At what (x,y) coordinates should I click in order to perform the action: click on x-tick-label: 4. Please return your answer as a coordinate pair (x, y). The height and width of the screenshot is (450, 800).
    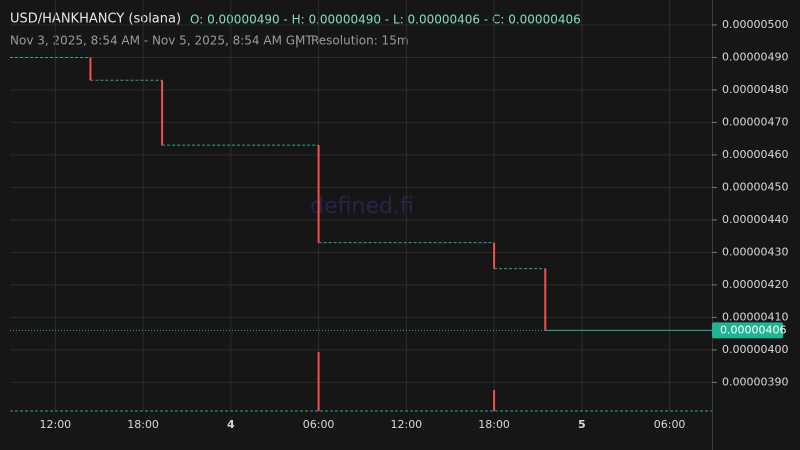
    Looking at the image, I should click on (231, 424).